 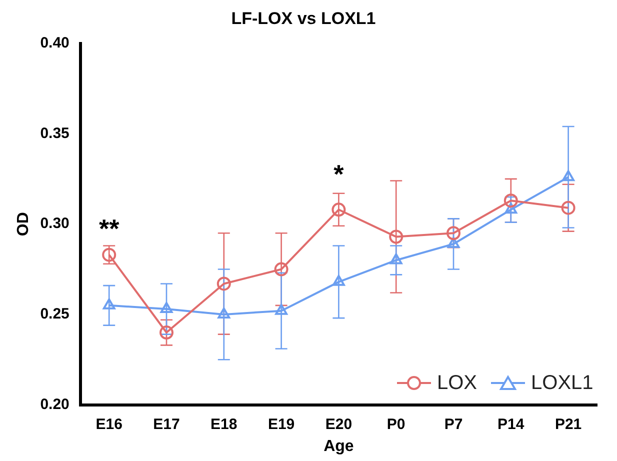 What do you see at coordinates (109, 424) in the screenshot?
I see `x-tick-label: E16` at bounding box center [109, 424].